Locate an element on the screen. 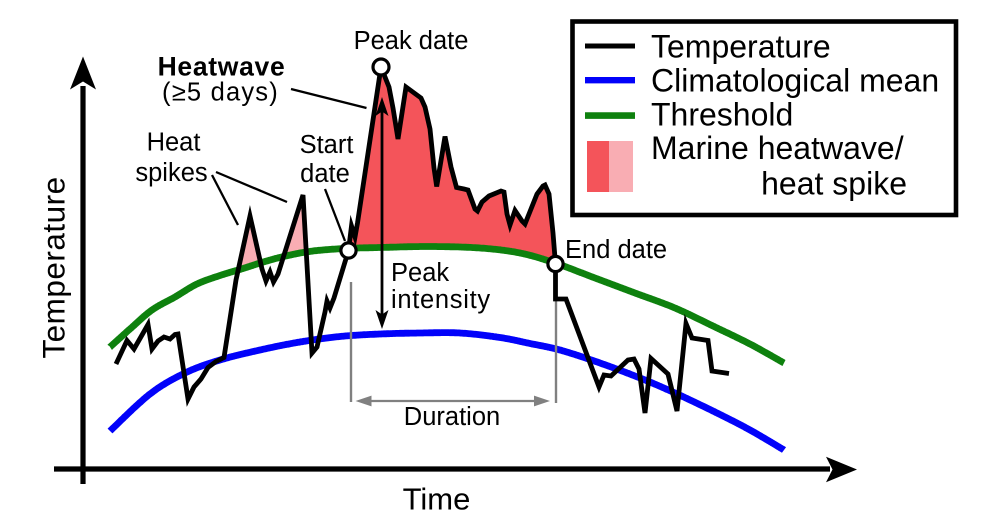 Image resolution: width=998 pixels, height=528 pixels. svg-text: date is located at coordinates (325, 174).